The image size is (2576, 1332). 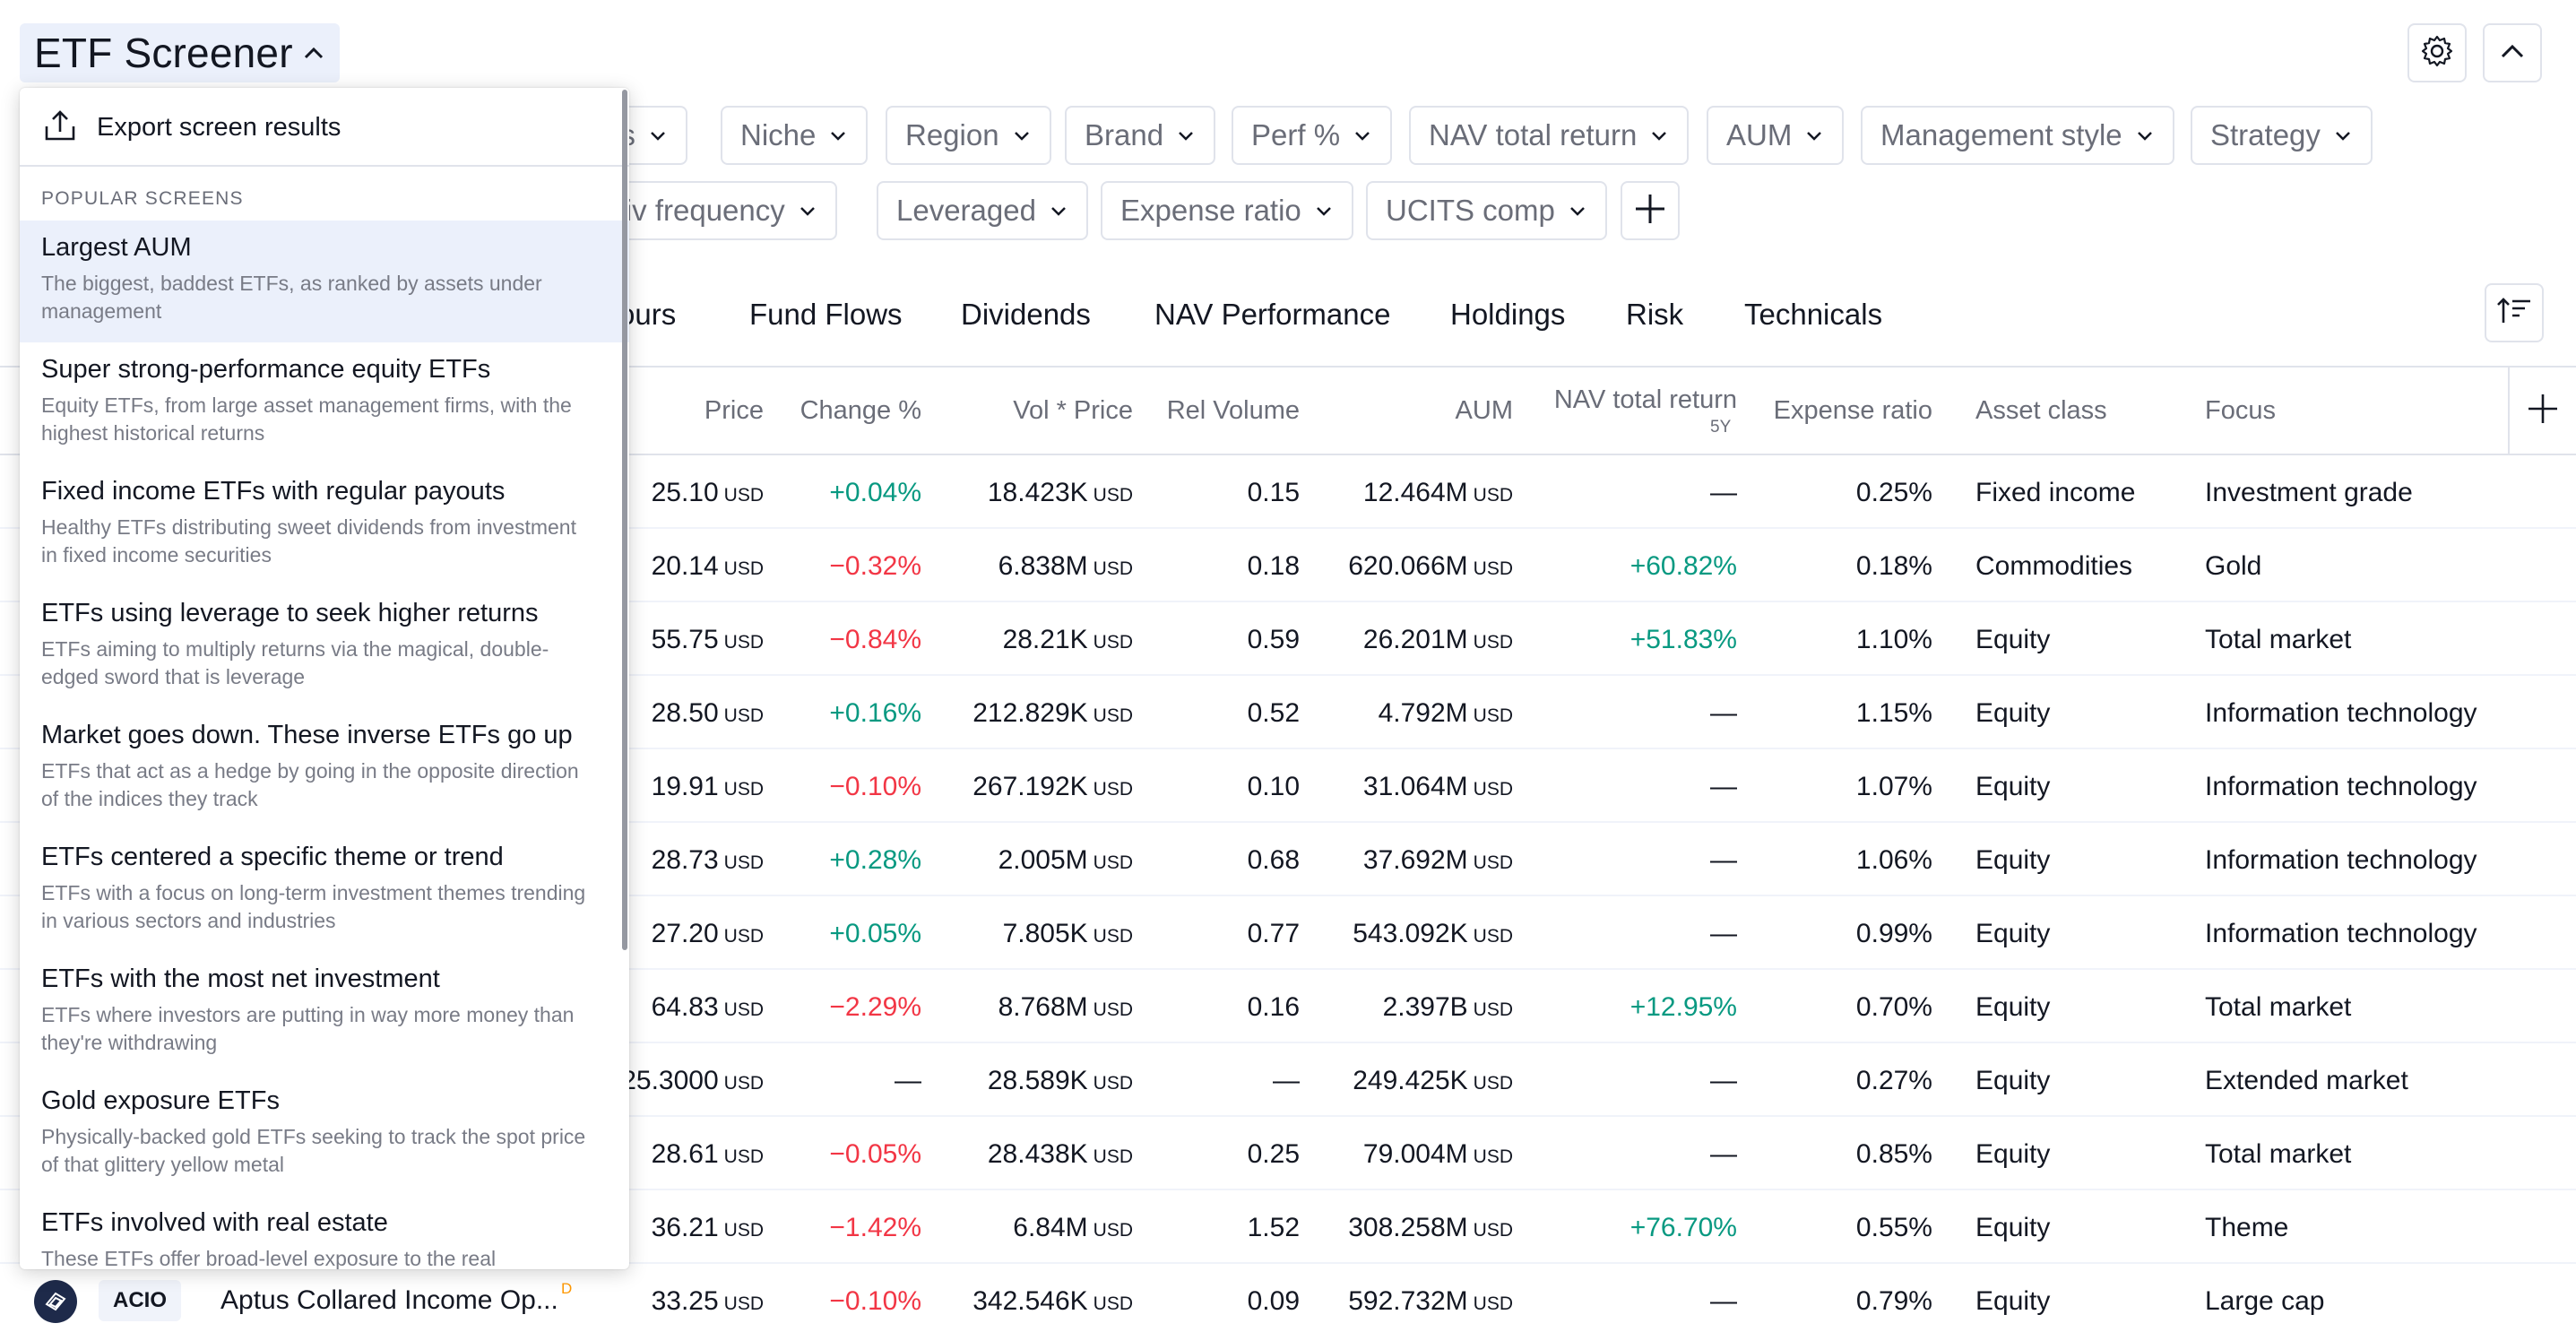 I want to click on col-header-price: Price, so click(x=734, y=410).